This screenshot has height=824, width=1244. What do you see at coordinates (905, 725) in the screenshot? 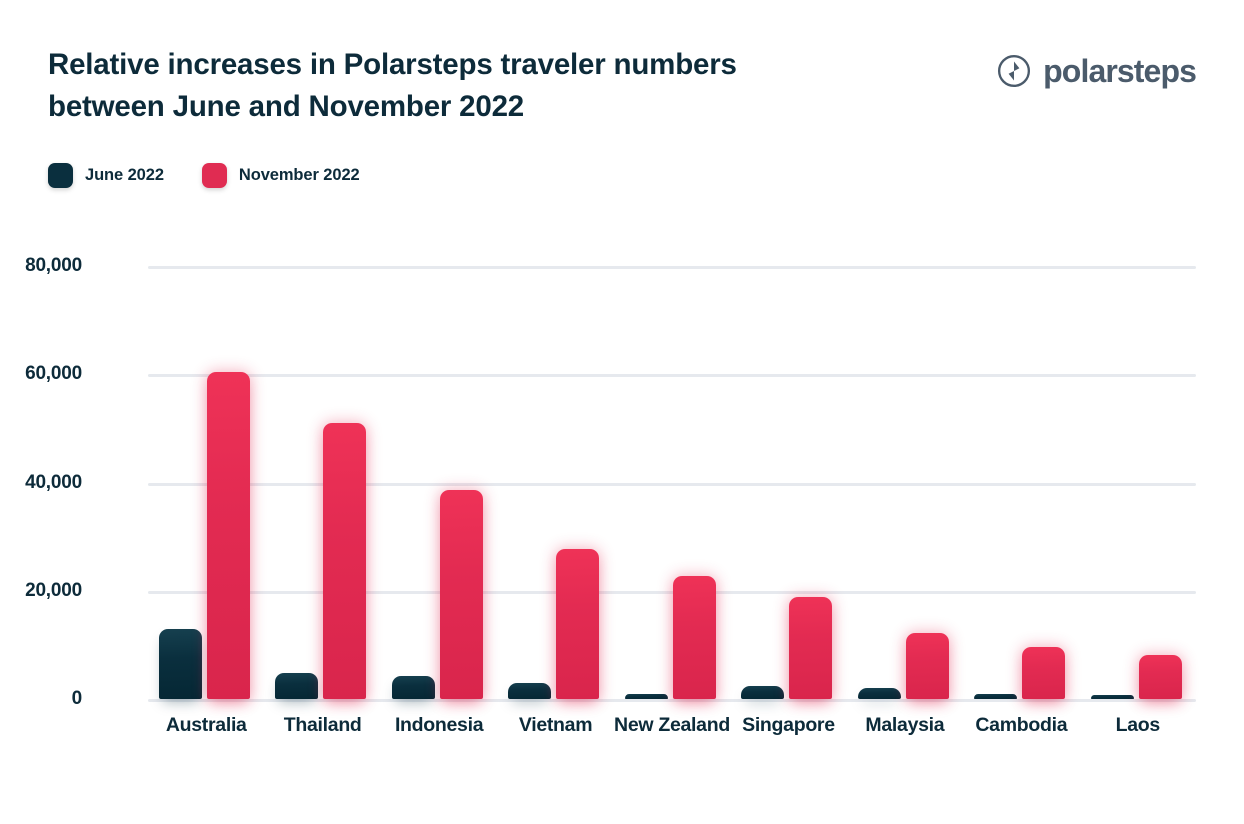
I see `x-axis-label-malaysia: Malaysia` at bounding box center [905, 725].